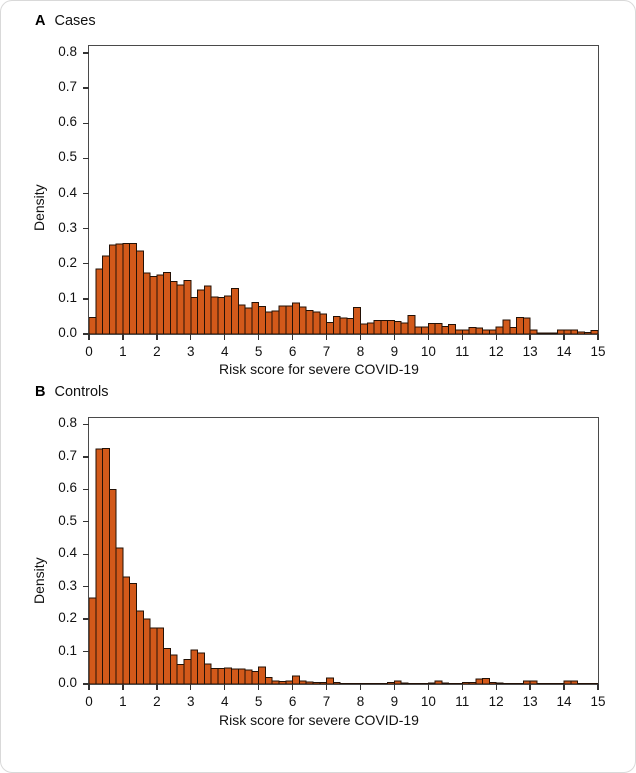 Image resolution: width=636 pixels, height=773 pixels. I want to click on x-tick-label: 2, so click(157, 701).